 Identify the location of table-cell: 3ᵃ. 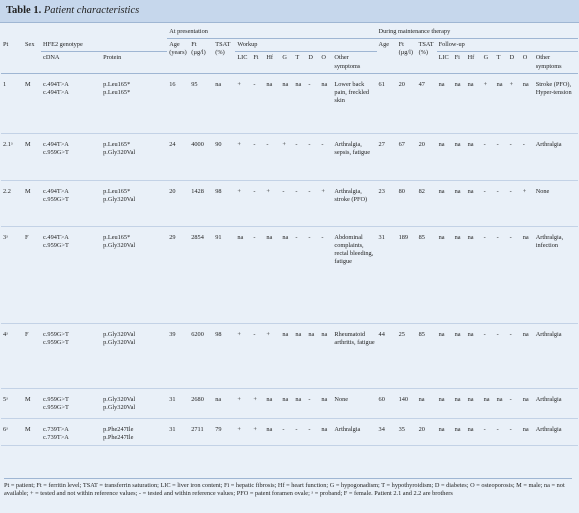
(5, 237).